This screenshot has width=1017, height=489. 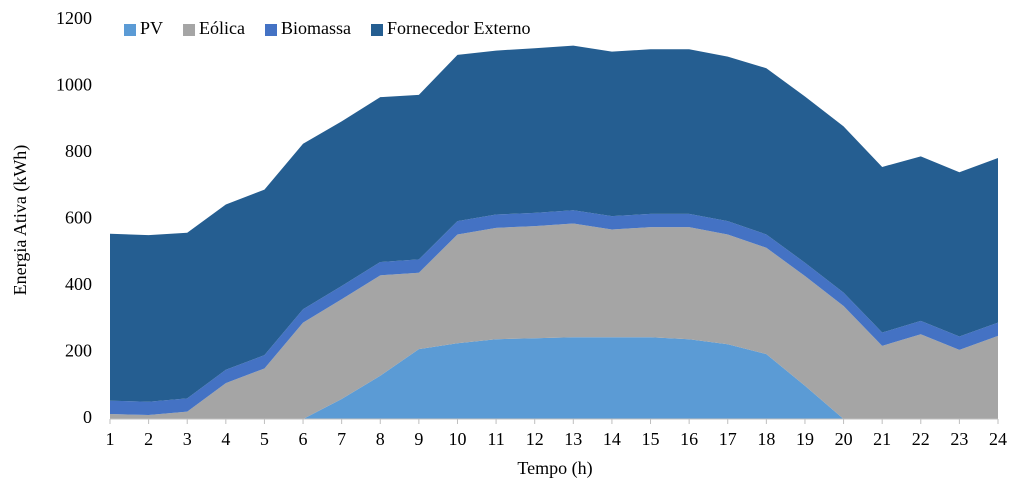 What do you see at coordinates (187, 439) in the screenshot?
I see `x-tick-label: 3` at bounding box center [187, 439].